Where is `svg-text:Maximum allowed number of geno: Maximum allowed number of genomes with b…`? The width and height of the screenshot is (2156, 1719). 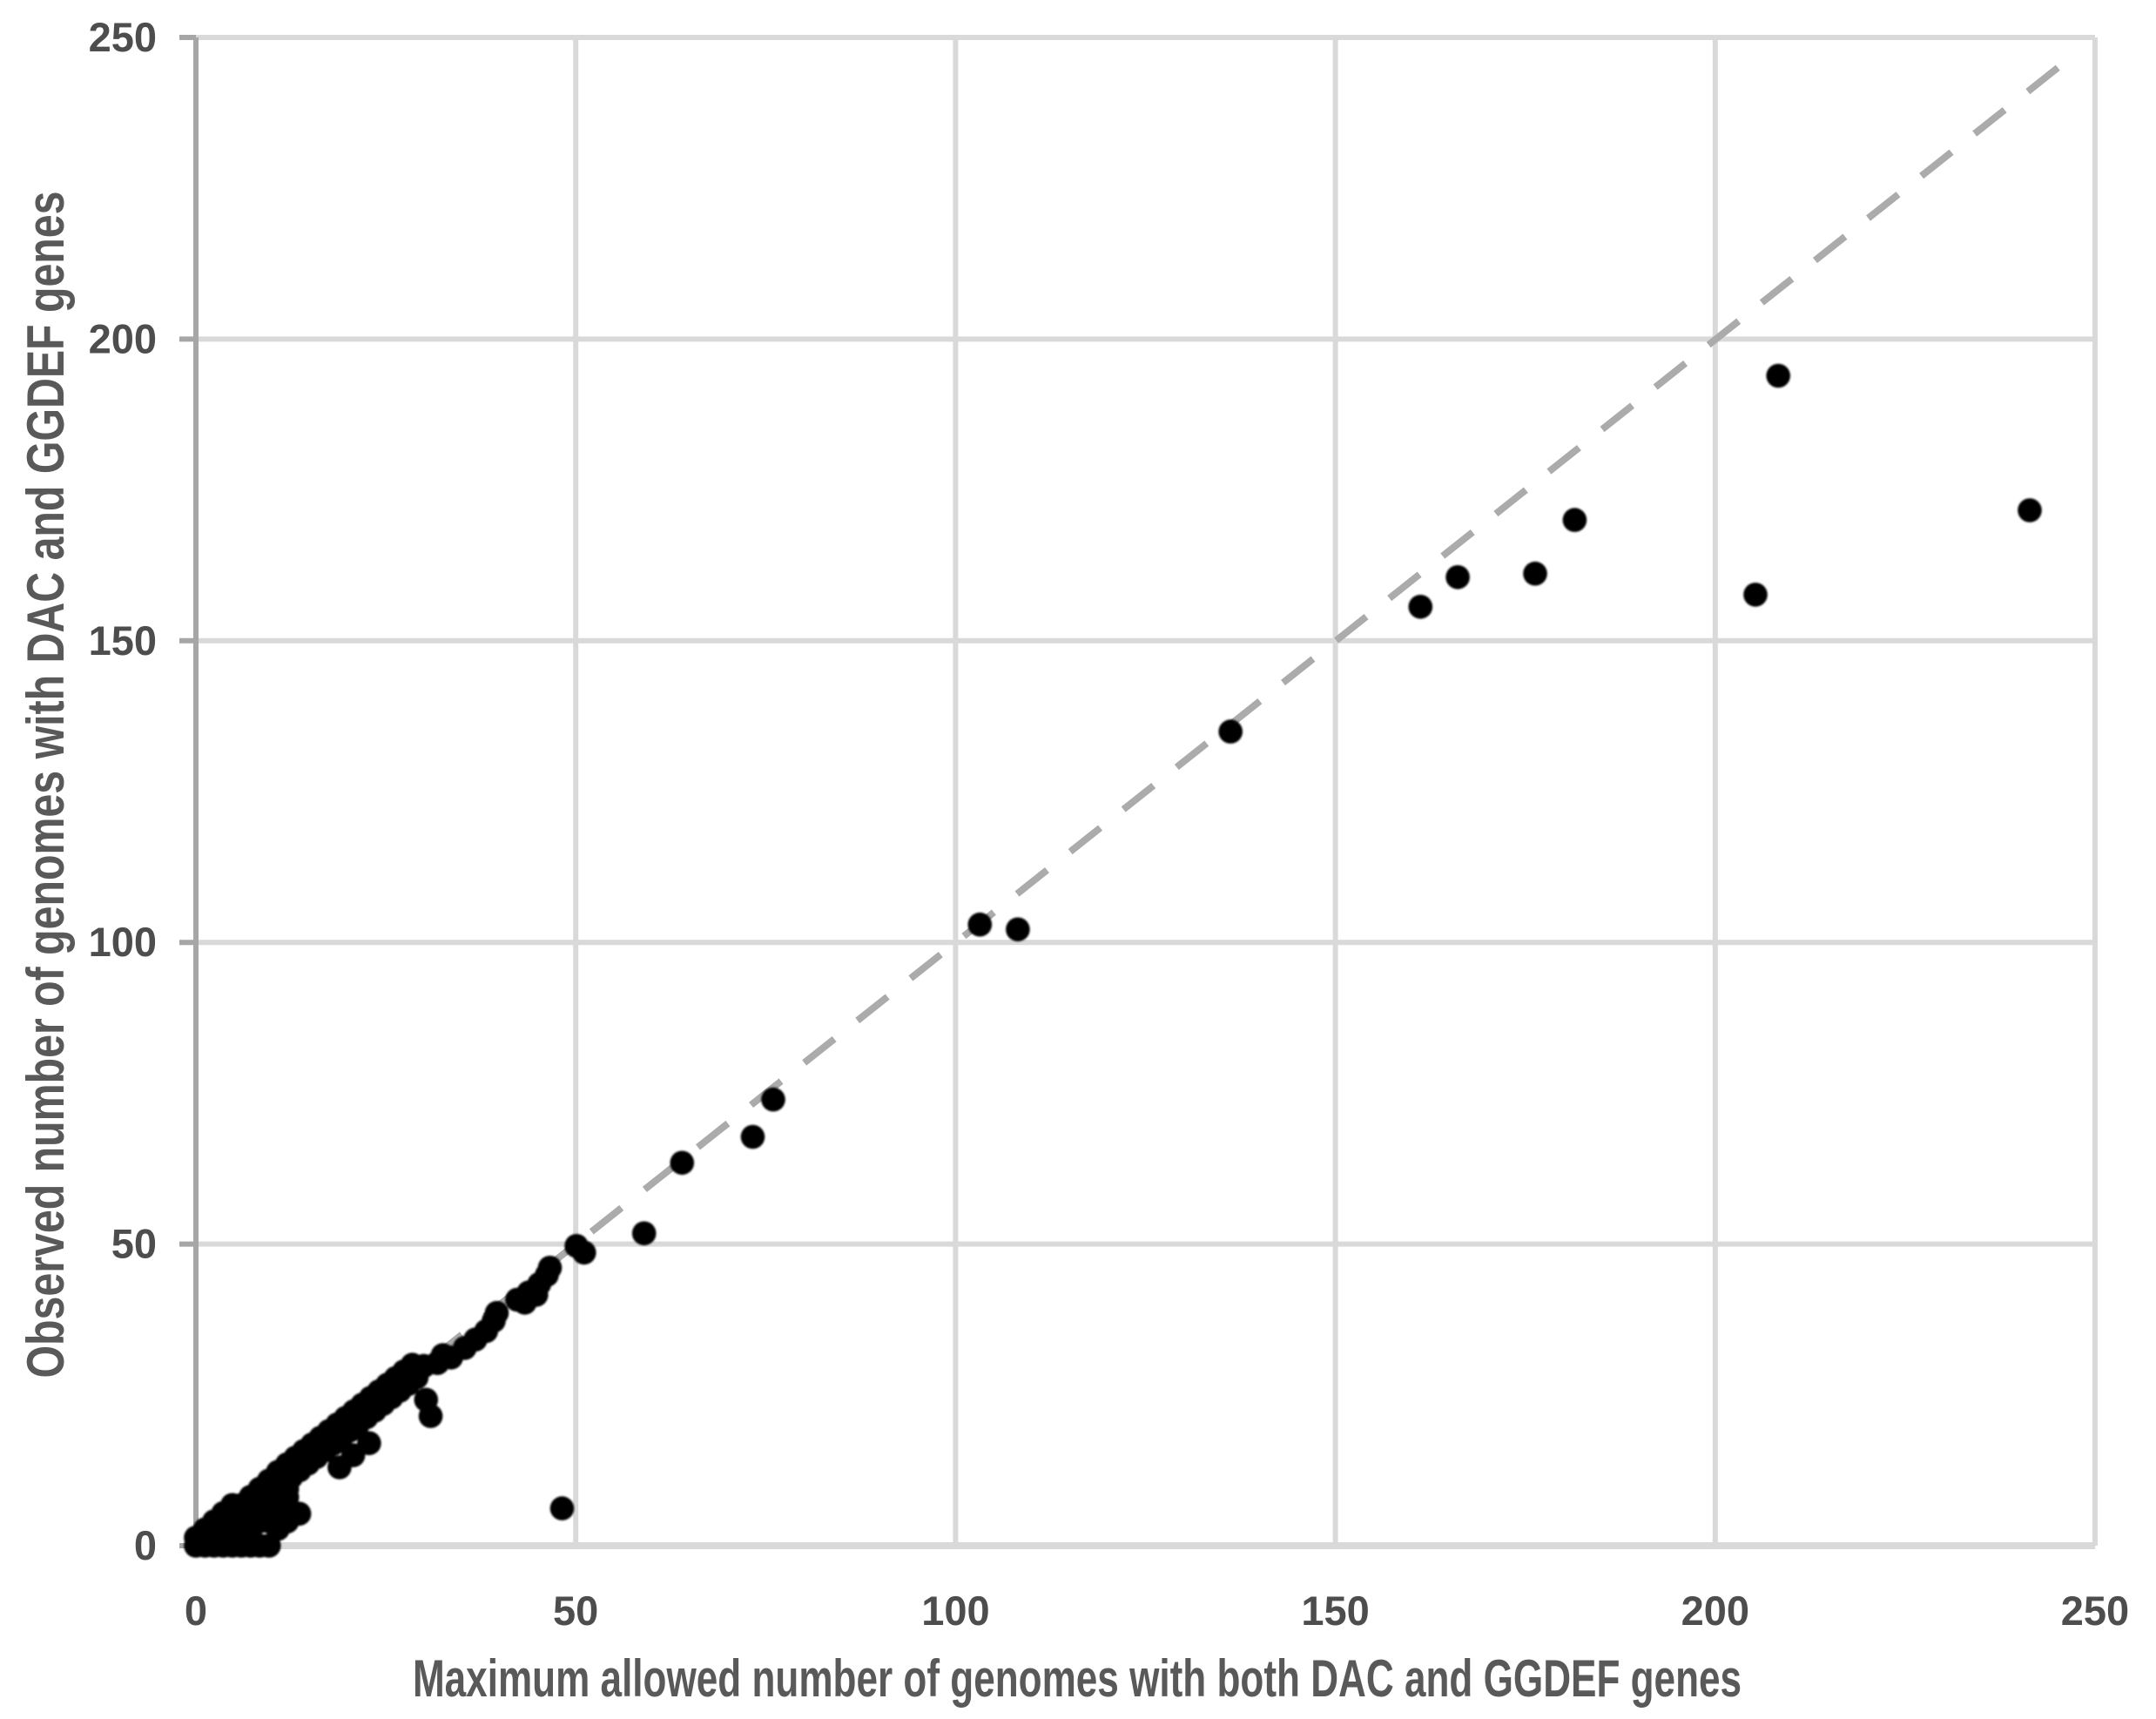 svg-text:Maximum allowed number of geno: Maximum allowed number of genomes with b… is located at coordinates (1077, 1678).